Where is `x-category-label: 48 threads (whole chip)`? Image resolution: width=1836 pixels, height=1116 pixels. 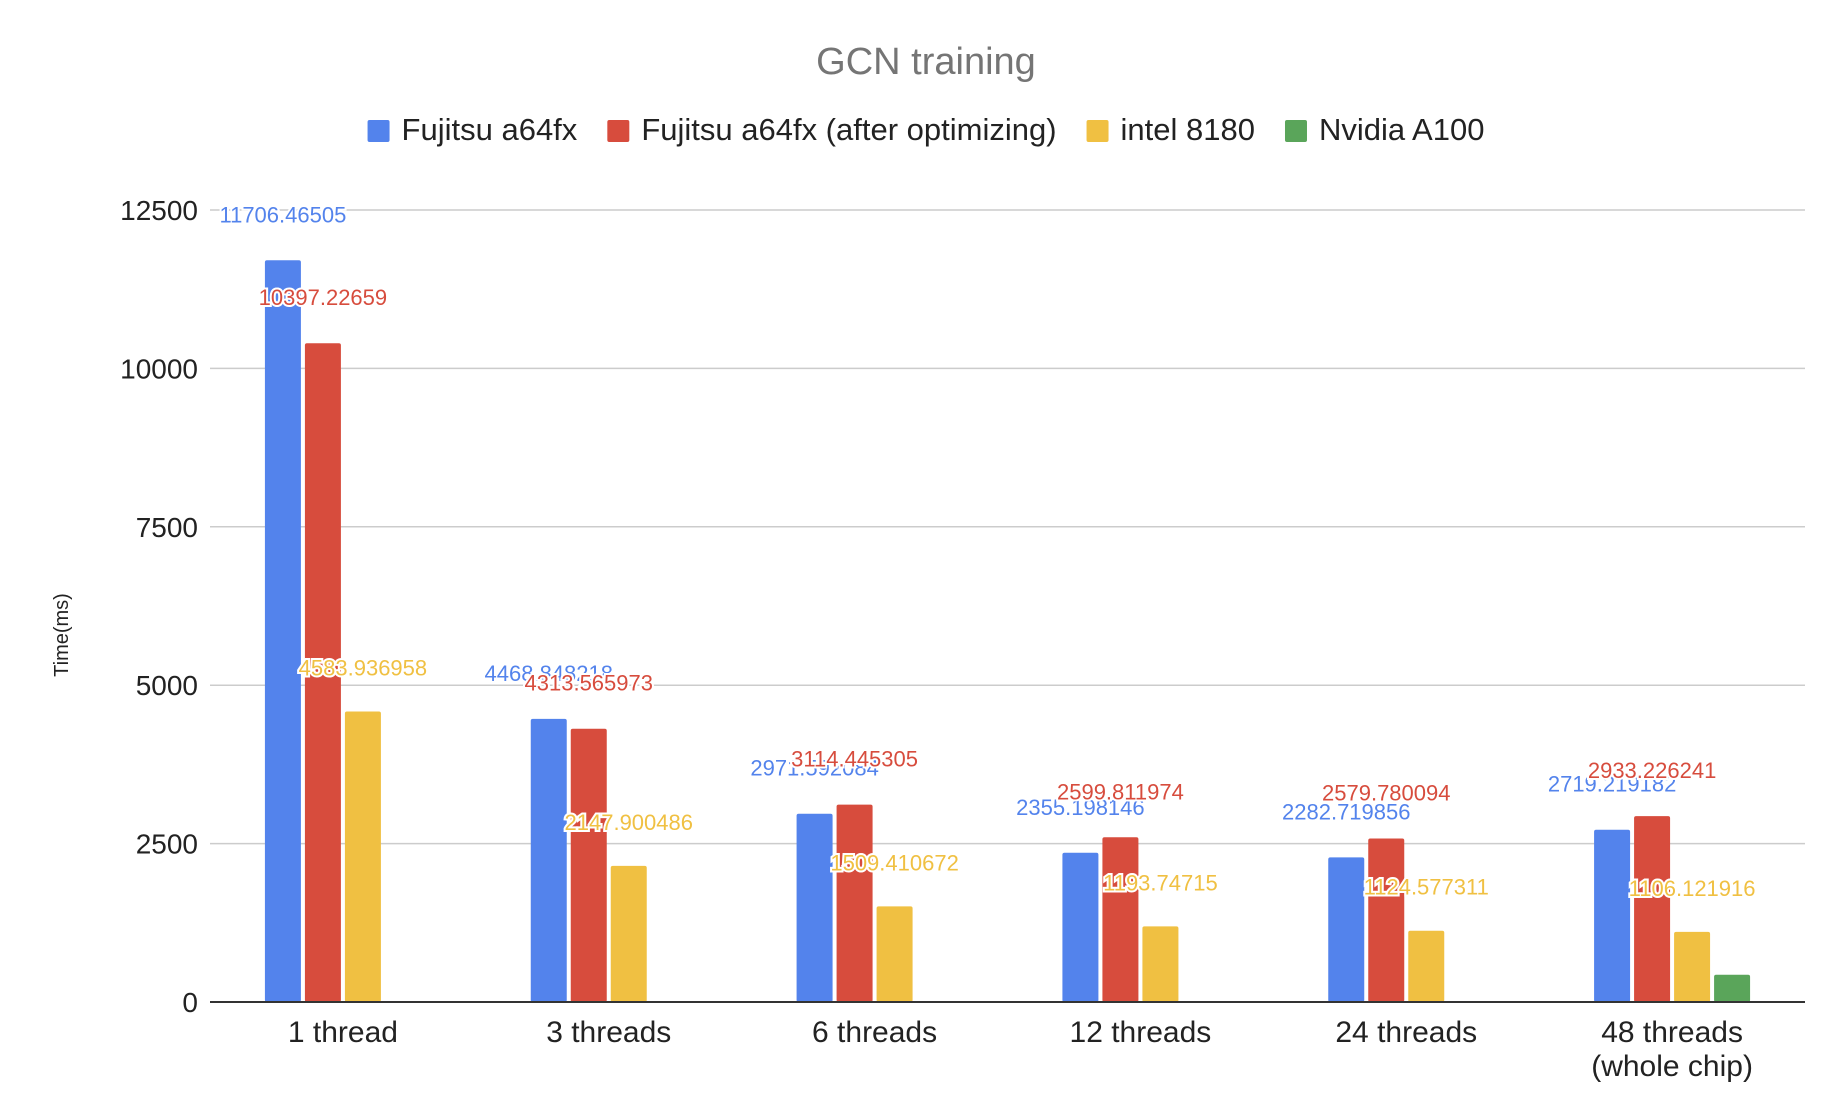
x-category-label: 48 threads (whole chip) is located at coordinates (1672, 1049).